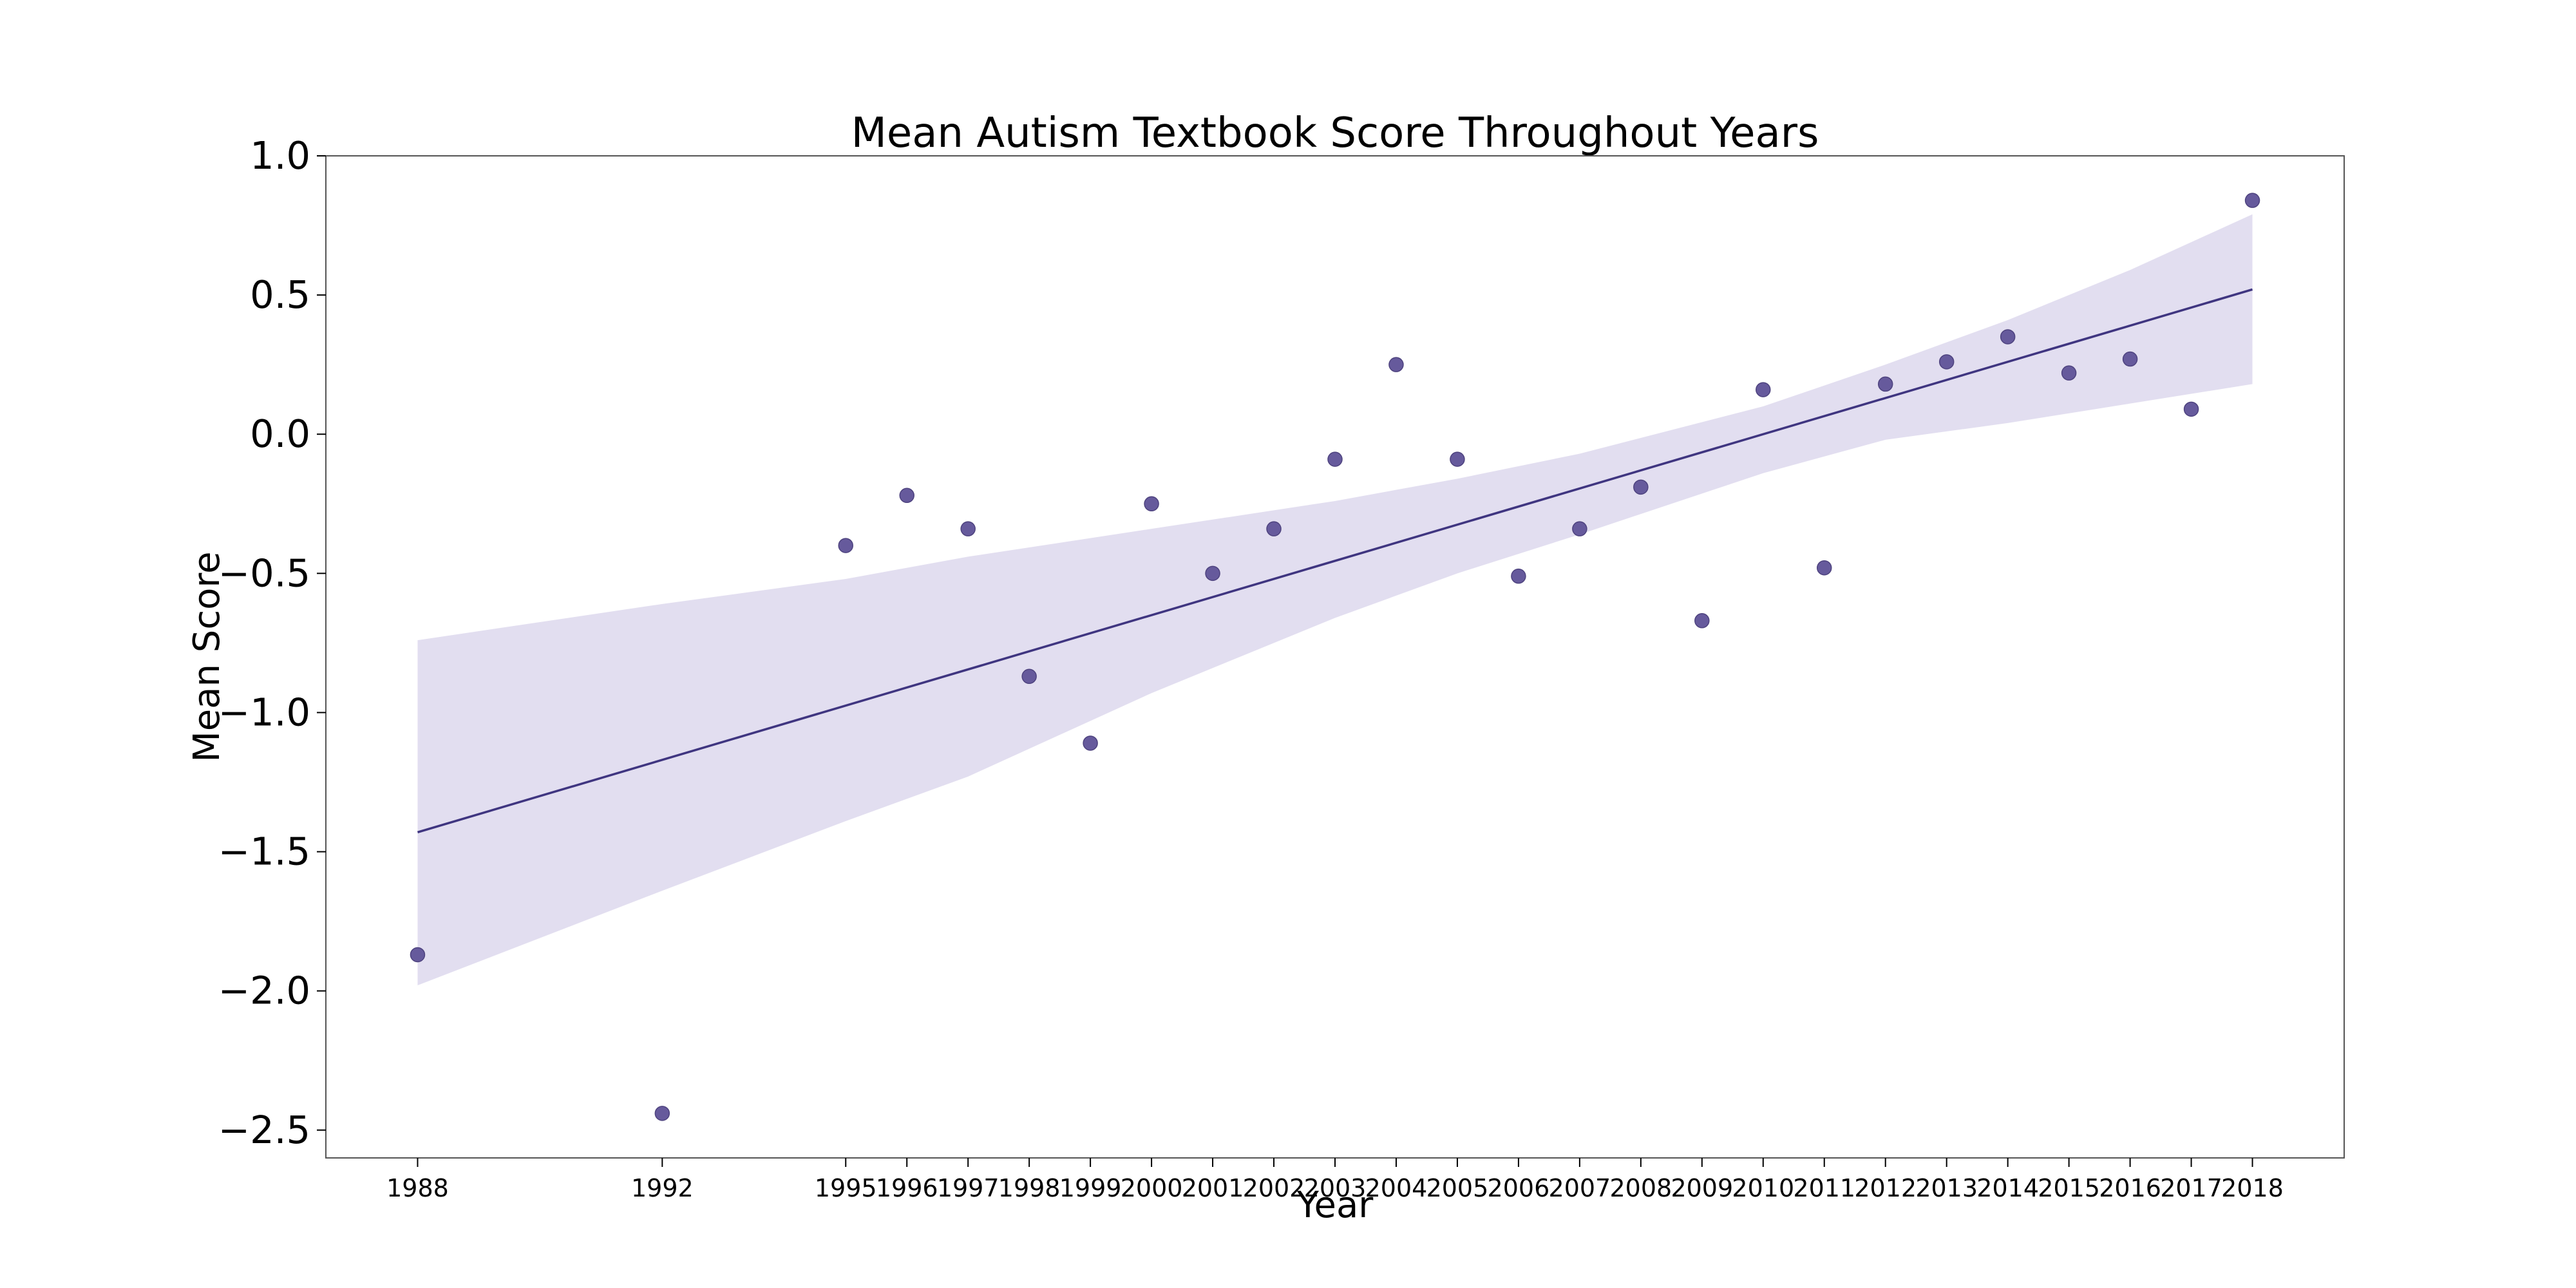 This screenshot has height=1288, width=2576. Describe the element at coordinates (1519, 1188) in the screenshot. I see `x-tick-label: 2006` at that location.